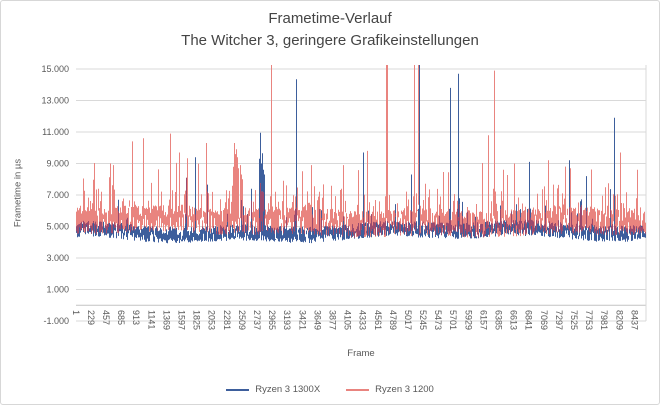  What do you see at coordinates (106, 317) in the screenshot?
I see `x-tick-label: 457` at bounding box center [106, 317].